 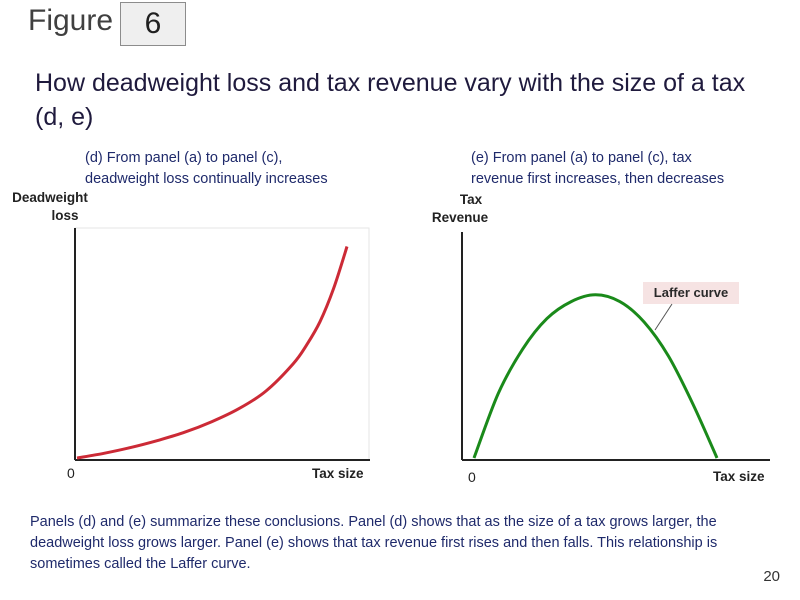 What do you see at coordinates (471, 199) in the screenshot?
I see `panel-e-ylabel-line1: Tax` at bounding box center [471, 199].